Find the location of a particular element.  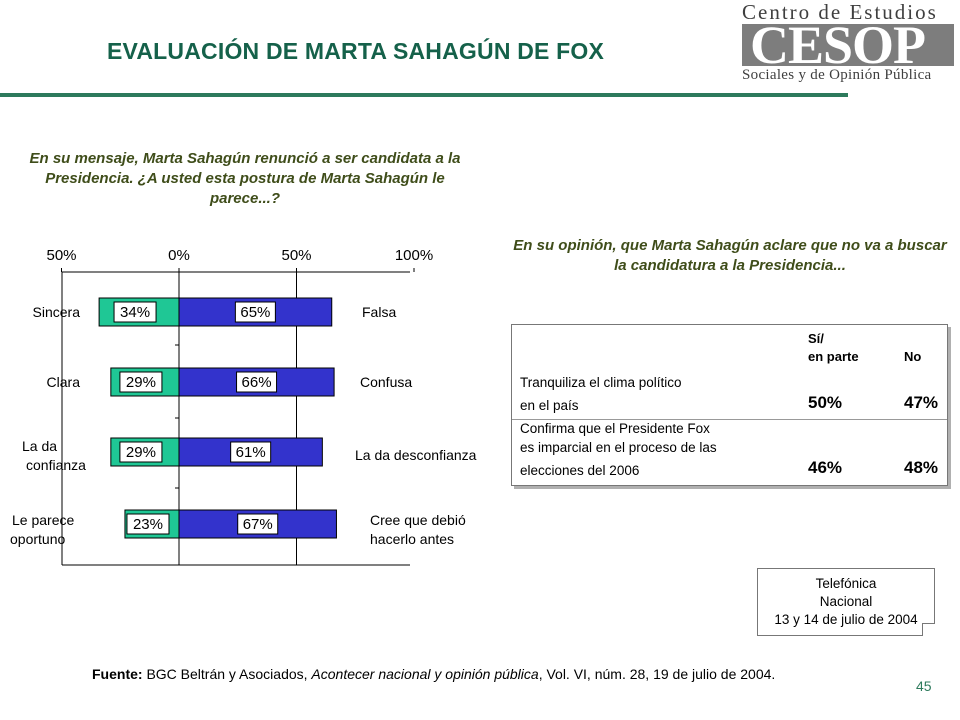

page-fold-icon is located at coordinates (928, 629).